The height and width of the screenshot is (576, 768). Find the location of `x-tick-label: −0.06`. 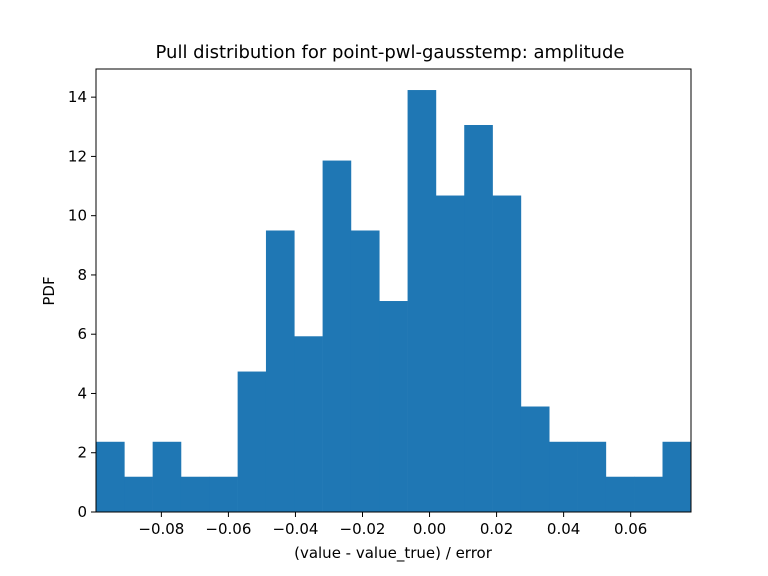

x-tick-label: −0.06 is located at coordinates (228, 529).